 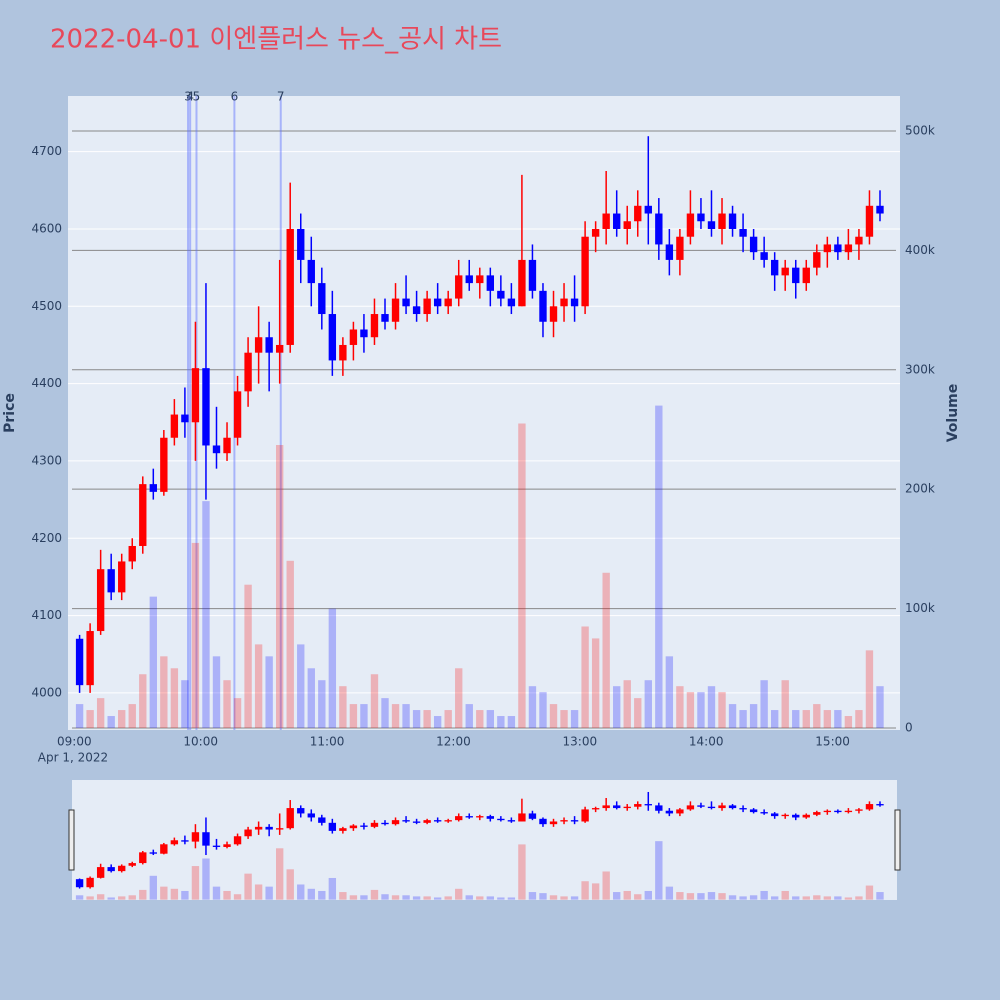 I want to click on y2-tick-label: 200k, so click(x=920, y=489).